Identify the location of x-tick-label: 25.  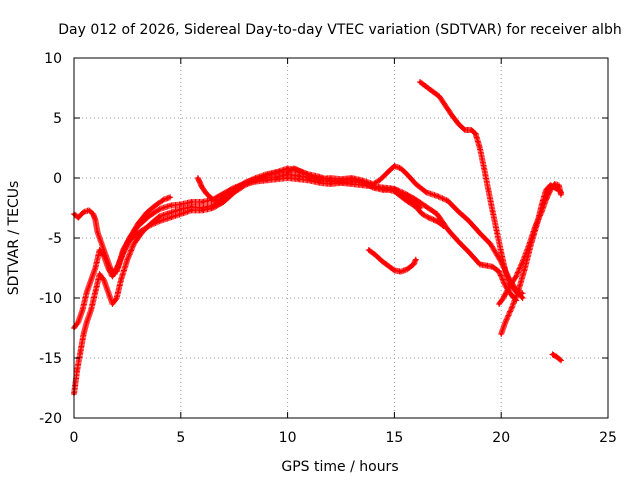
(608, 438).